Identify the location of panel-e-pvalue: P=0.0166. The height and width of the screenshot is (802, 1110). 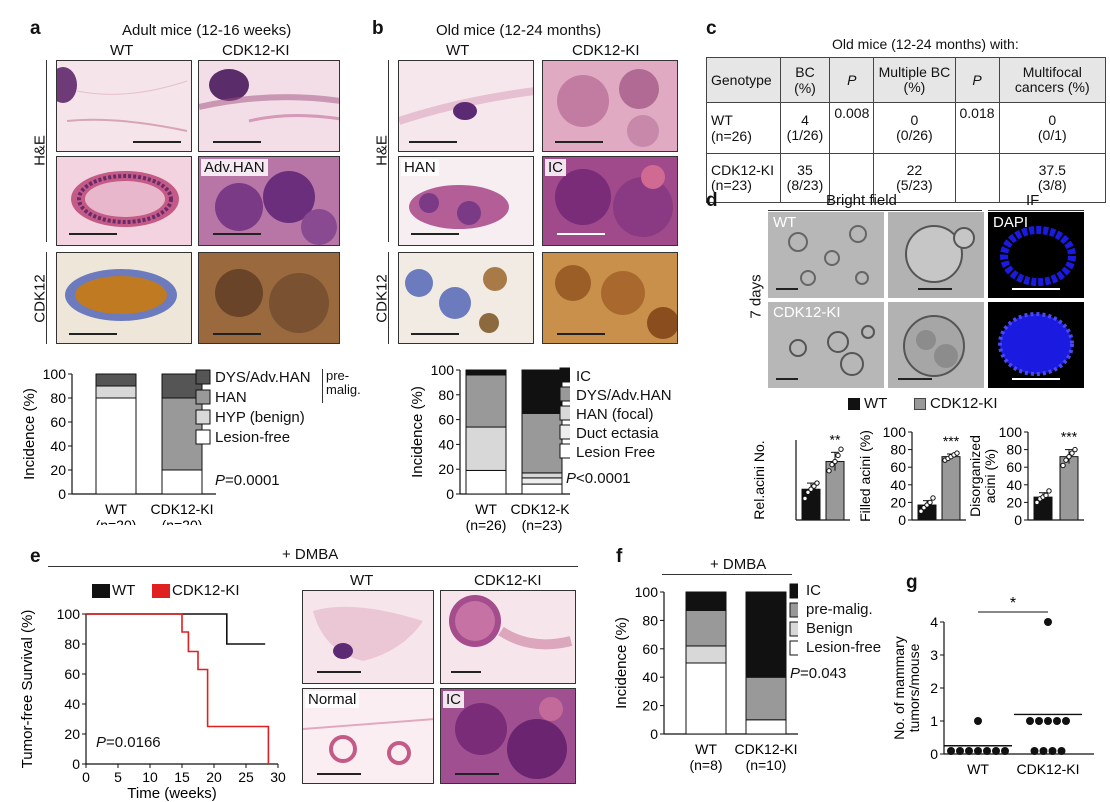
(128, 742).